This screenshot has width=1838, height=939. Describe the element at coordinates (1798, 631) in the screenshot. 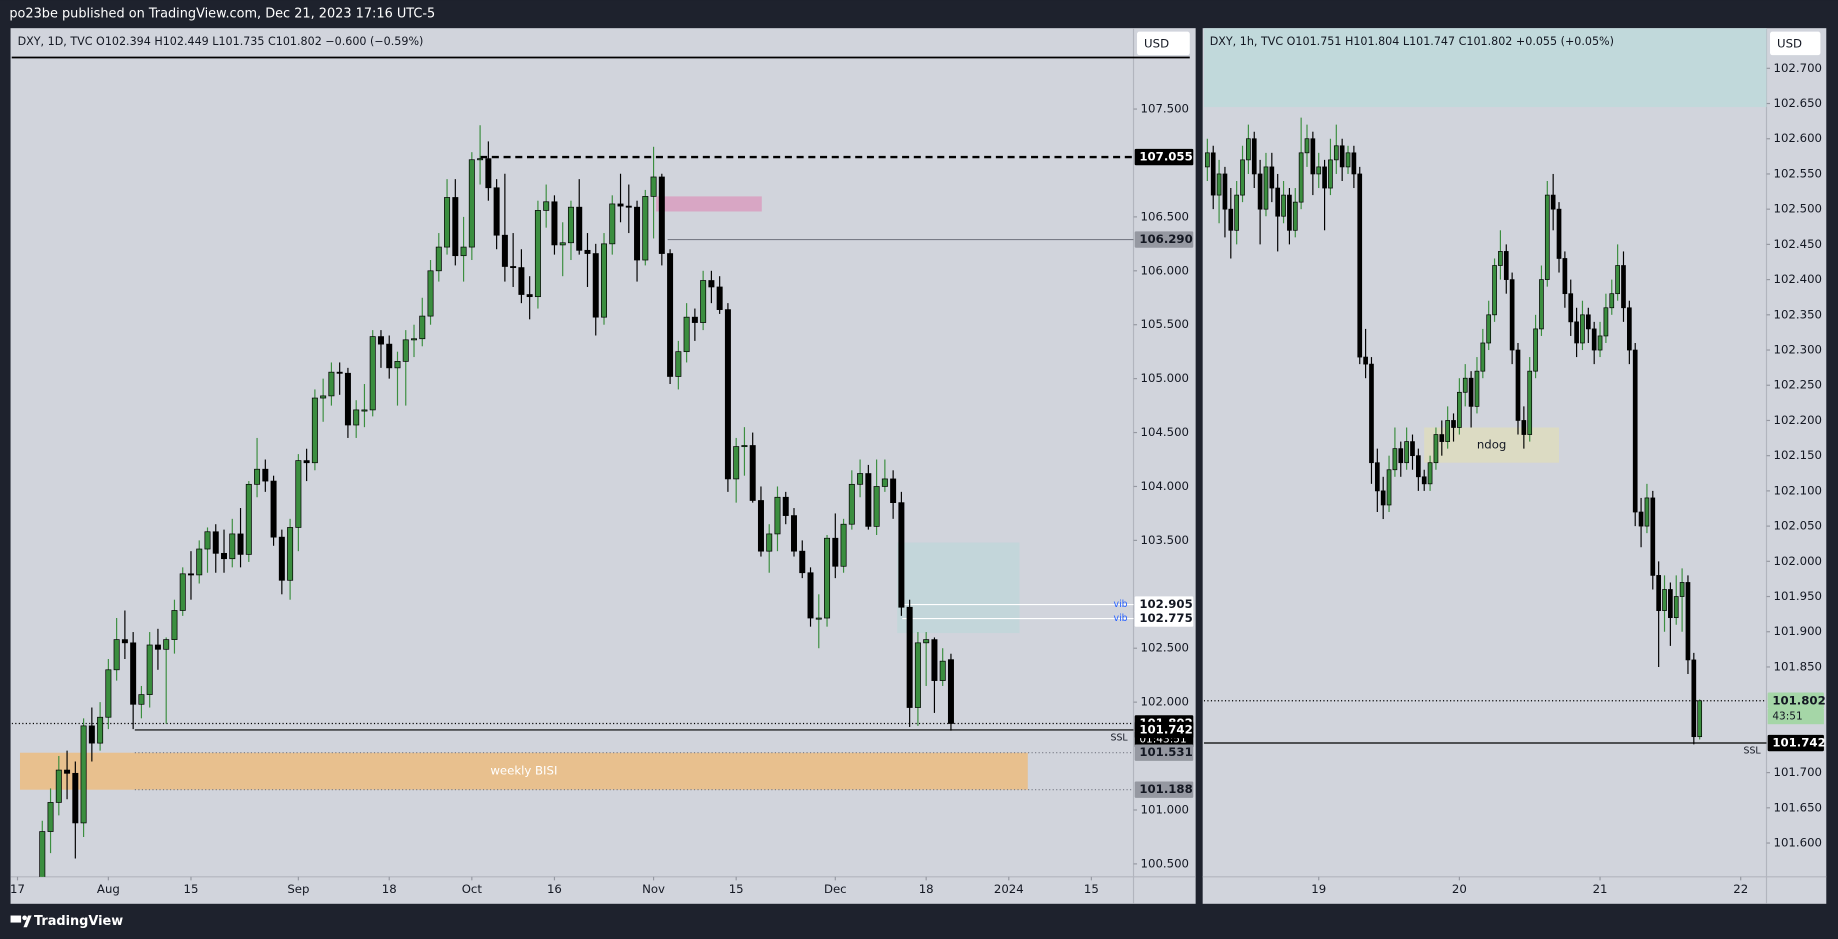

I see `y-tick-label: 101.900` at that location.